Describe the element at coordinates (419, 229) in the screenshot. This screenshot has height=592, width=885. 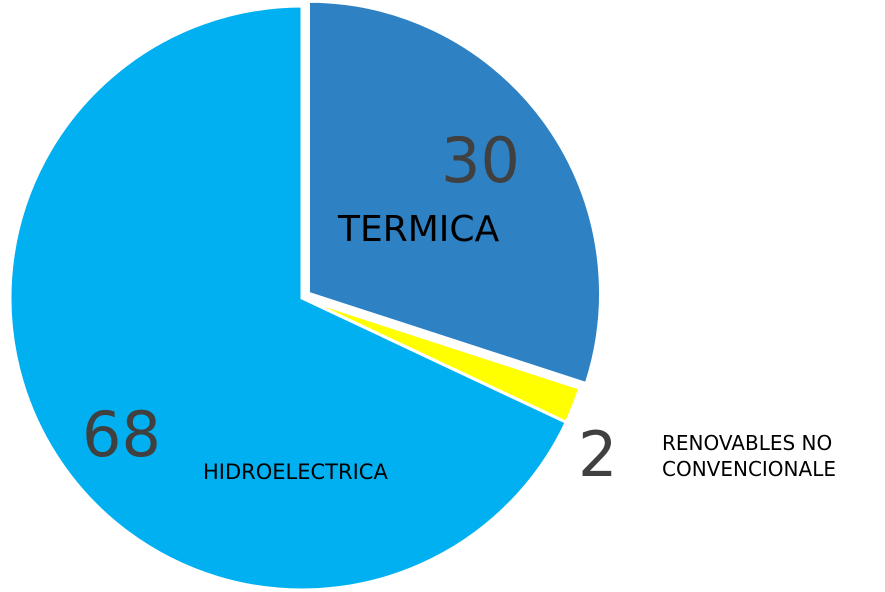
I see `category-label: TERMICA` at that location.